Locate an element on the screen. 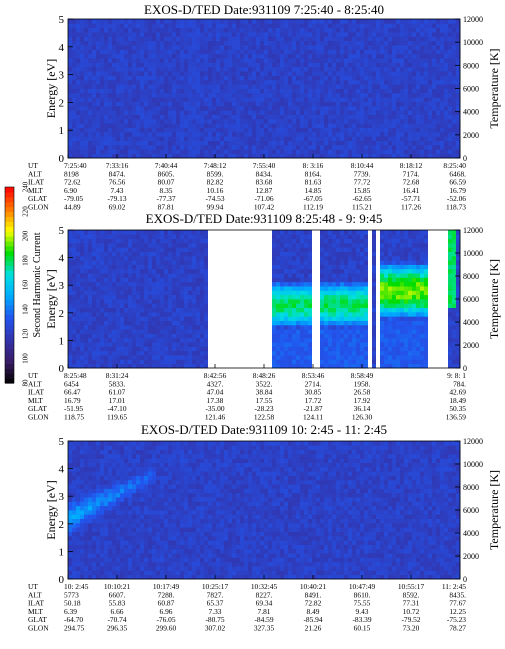 The height and width of the screenshot is (649, 505). table-cell: 12.87 is located at coordinates (264, 190).